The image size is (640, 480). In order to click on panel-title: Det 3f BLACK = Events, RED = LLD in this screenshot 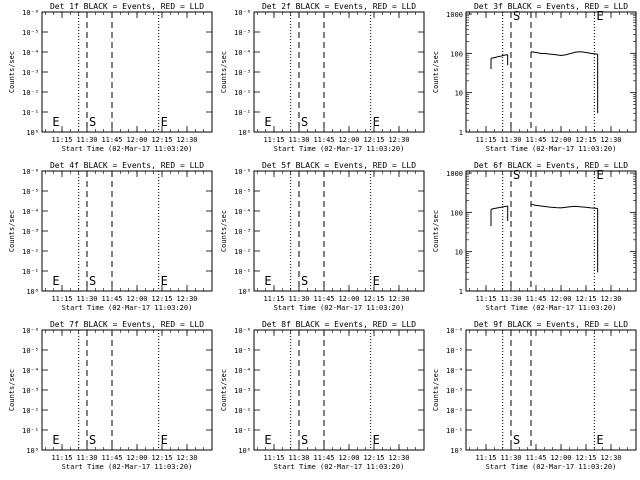, I will do `click(551, 6)`.